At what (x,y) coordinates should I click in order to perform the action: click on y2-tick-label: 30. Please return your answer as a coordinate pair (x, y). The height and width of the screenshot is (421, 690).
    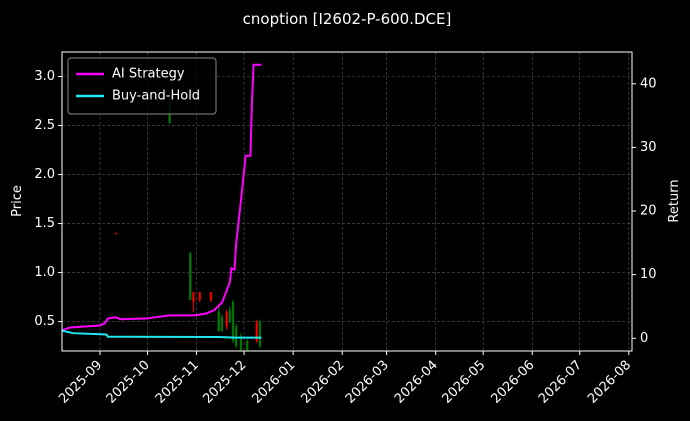
    Looking at the image, I should click on (648, 147).